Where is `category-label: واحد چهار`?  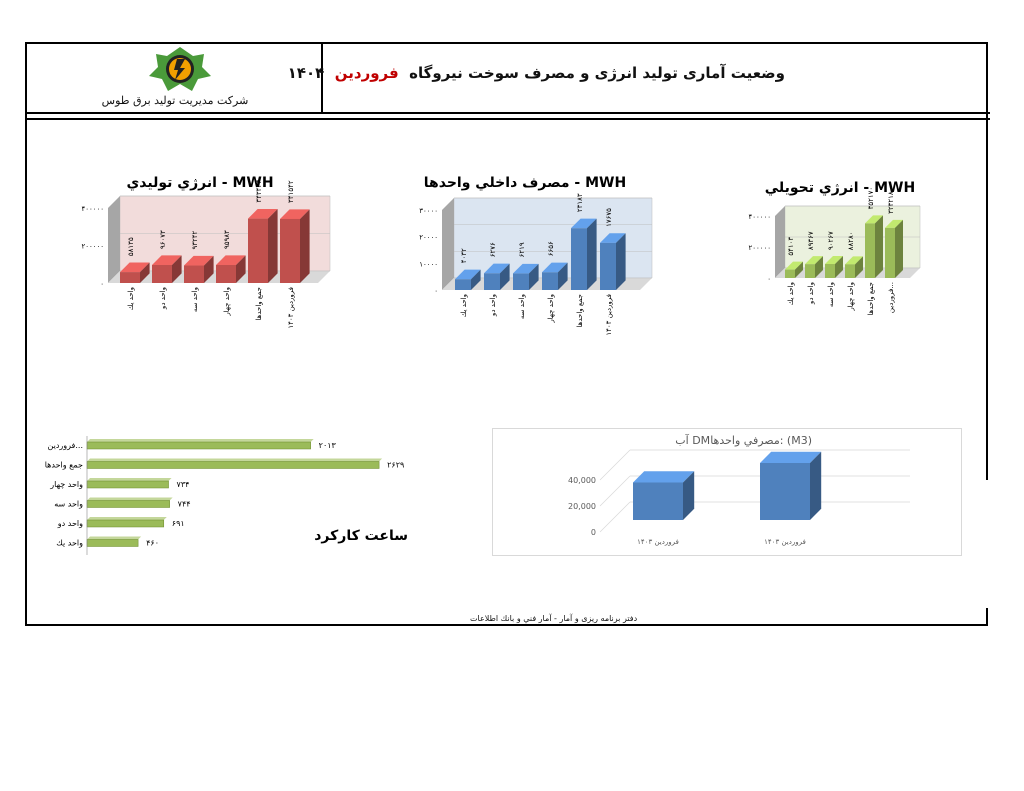
category-label: واحد چهار is located at coordinates (66, 484).